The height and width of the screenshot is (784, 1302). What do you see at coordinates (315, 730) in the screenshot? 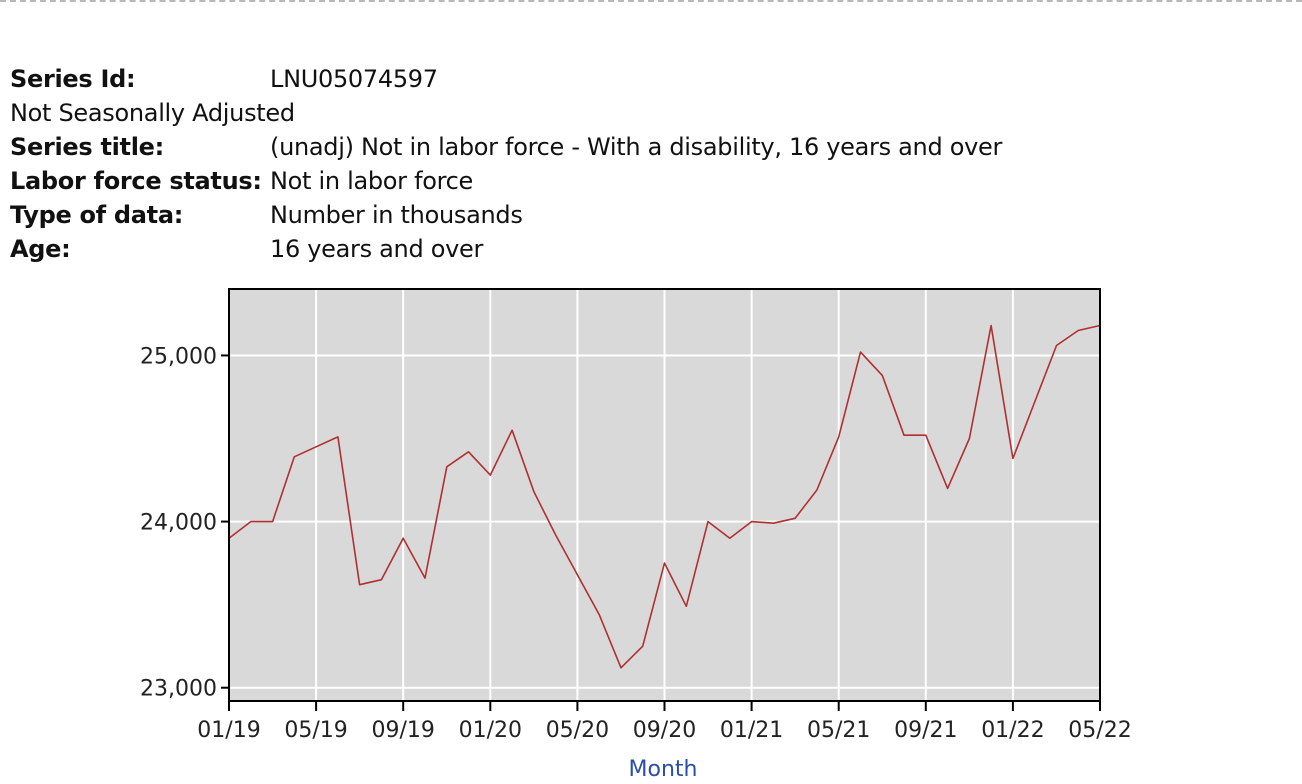
I see `x-tick-label: 05/19` at bounding box center [315, 730].